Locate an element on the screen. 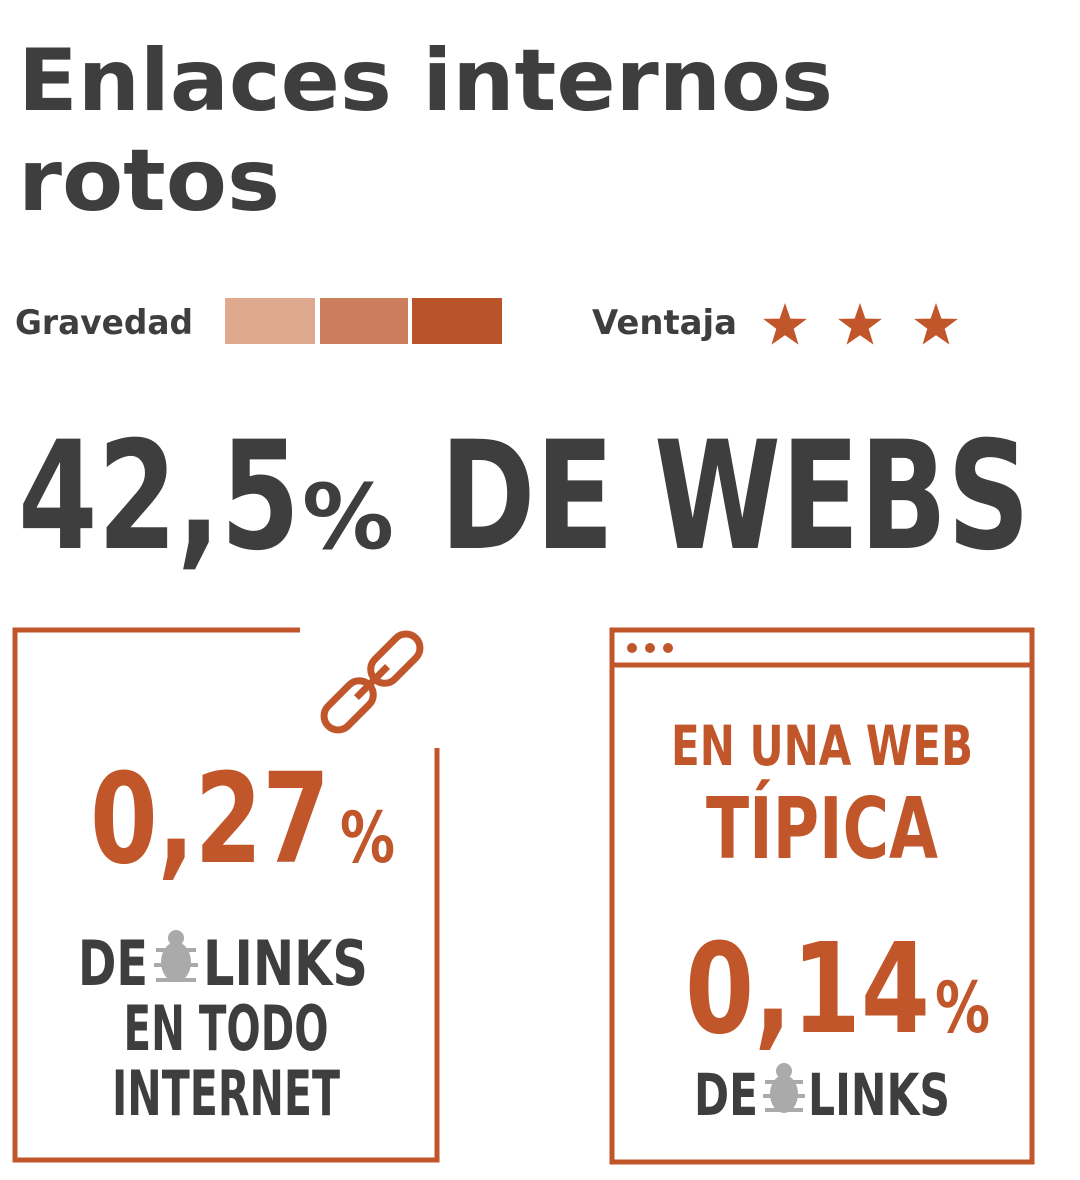 The image size is (1080, 1180). severity-label: Gravedad is located at coordinates (104, 323).